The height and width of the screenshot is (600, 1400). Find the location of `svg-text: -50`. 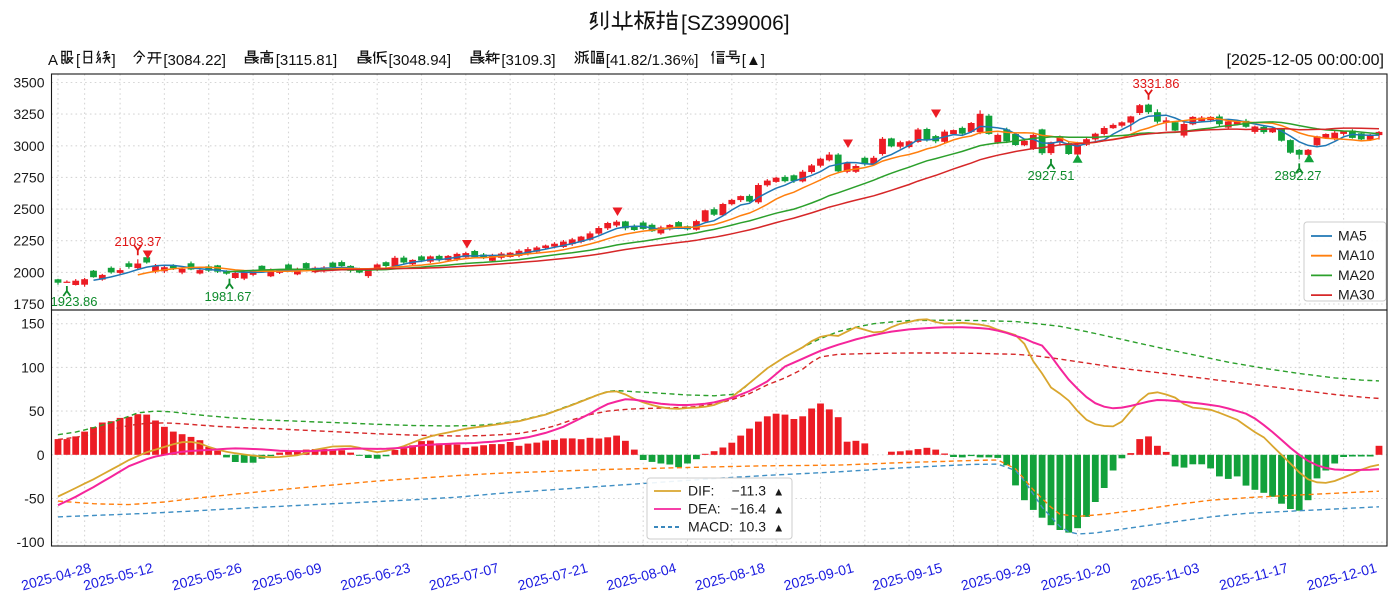

svg-text: -50 is located at coordinates (34, 499).